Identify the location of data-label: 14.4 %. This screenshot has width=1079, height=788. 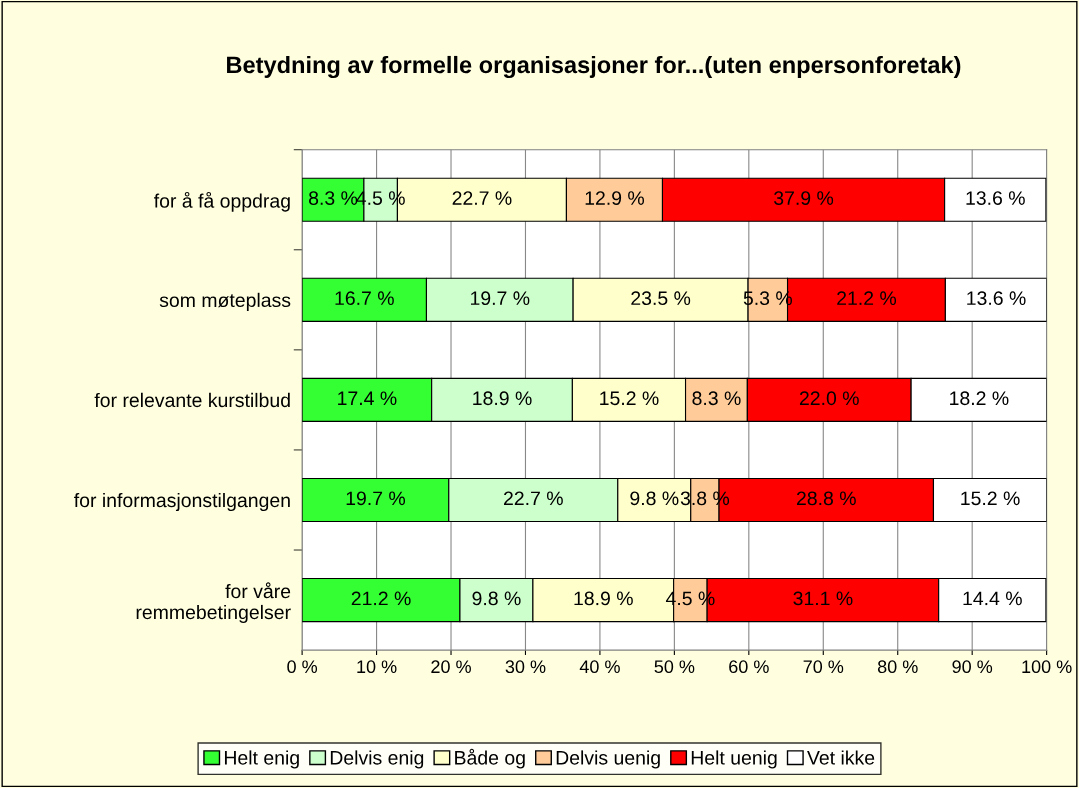
(992, 598).